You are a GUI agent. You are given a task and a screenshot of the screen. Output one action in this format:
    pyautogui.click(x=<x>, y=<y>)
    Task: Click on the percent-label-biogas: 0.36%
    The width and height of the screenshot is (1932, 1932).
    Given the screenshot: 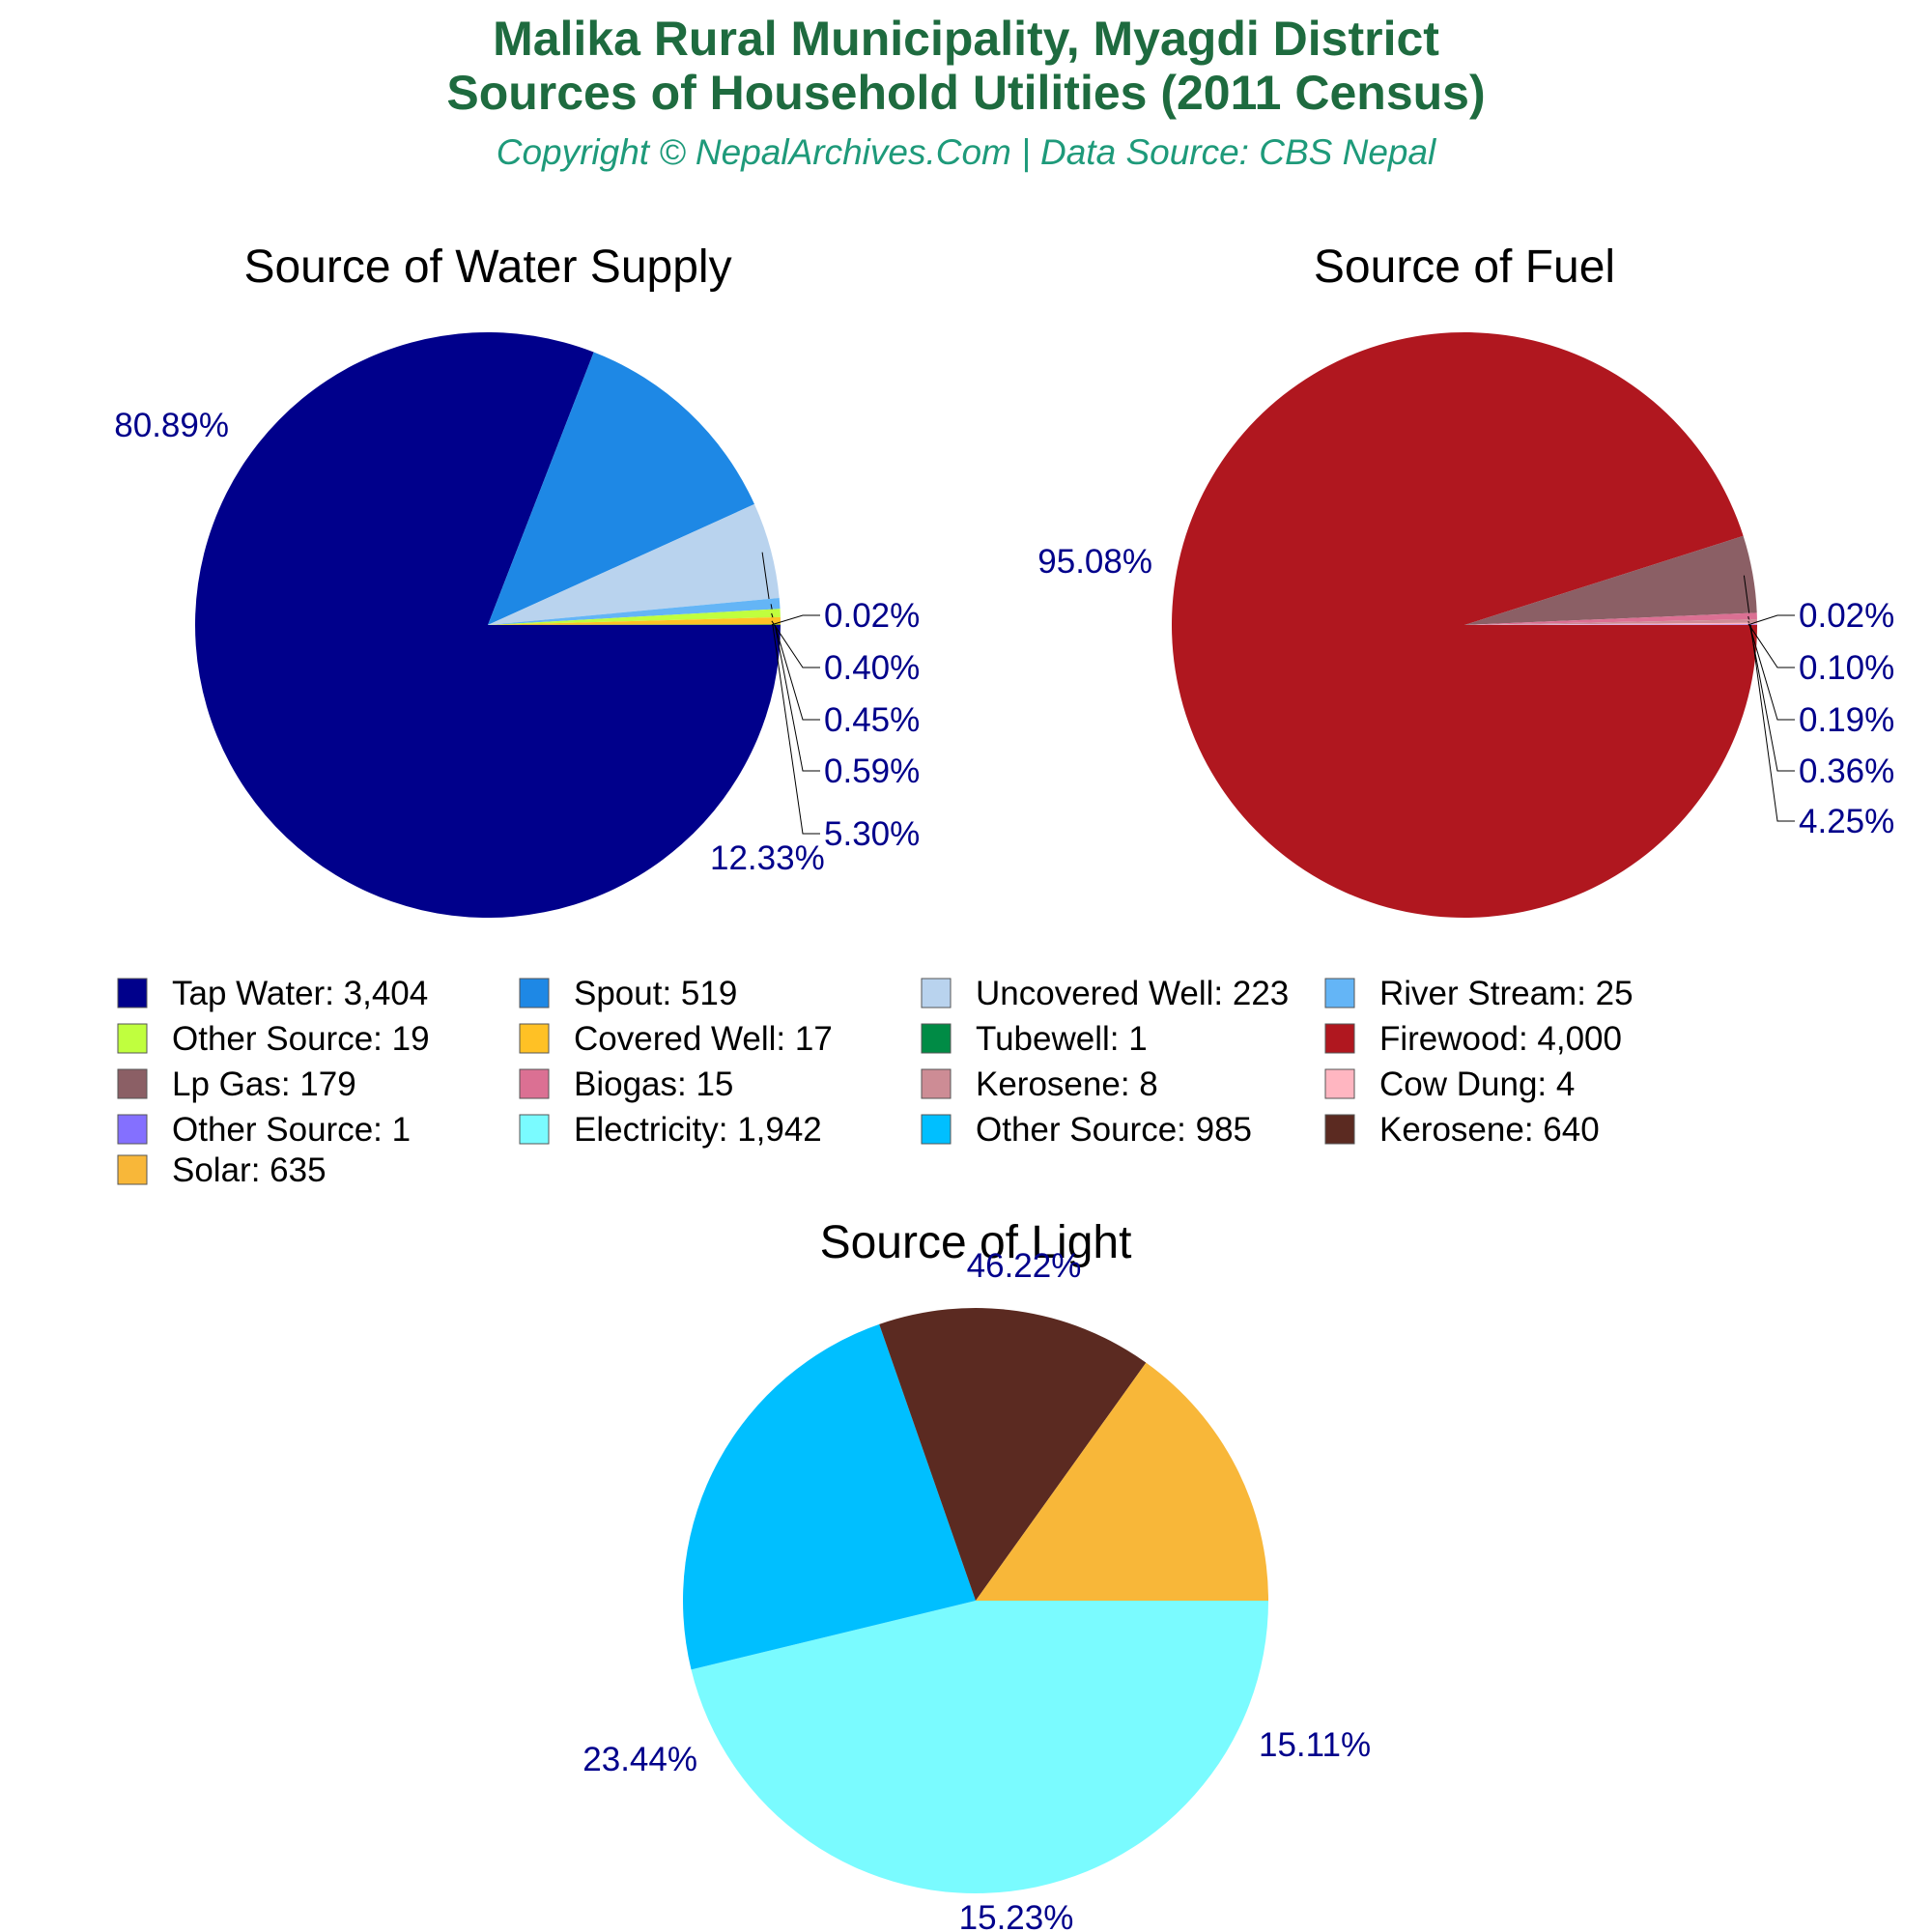 What is the action you would take?
    pyautogui.click(x=1846, y=771)
    